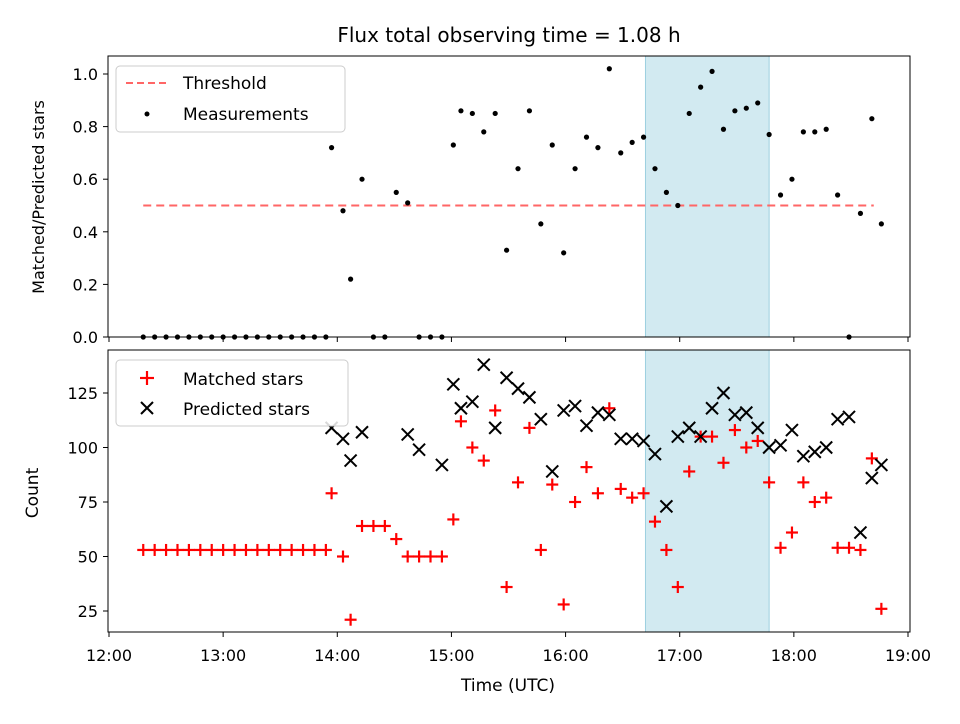 This screenshot has width=960, height=724. I want to click on legend-threshold-label: Threshold, so click(224, 84).